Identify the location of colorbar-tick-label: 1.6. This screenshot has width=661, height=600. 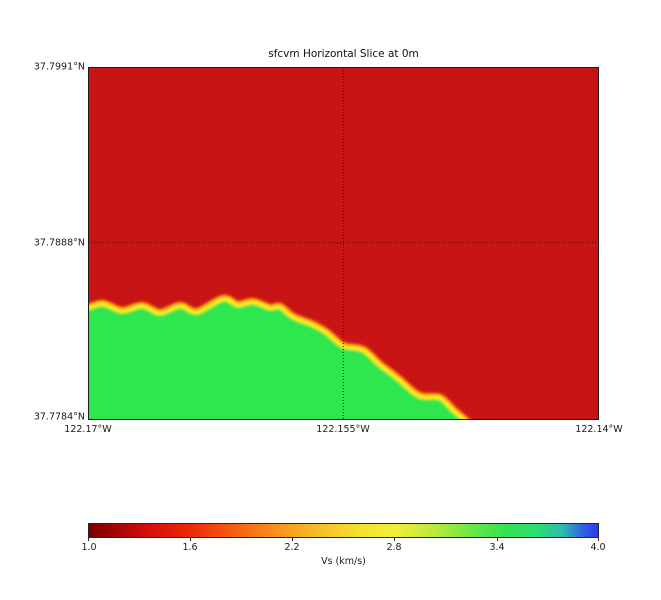
(190, 547).